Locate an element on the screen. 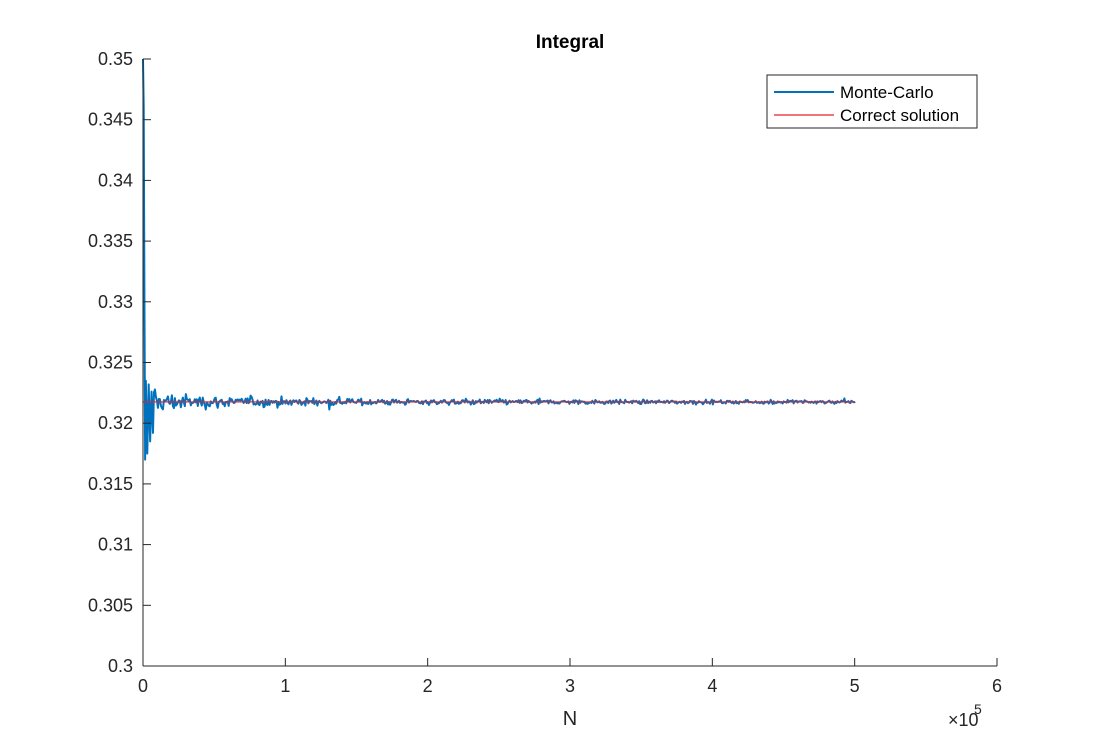  x-exponent-base: ×10 is located at coordinates (963, 720).